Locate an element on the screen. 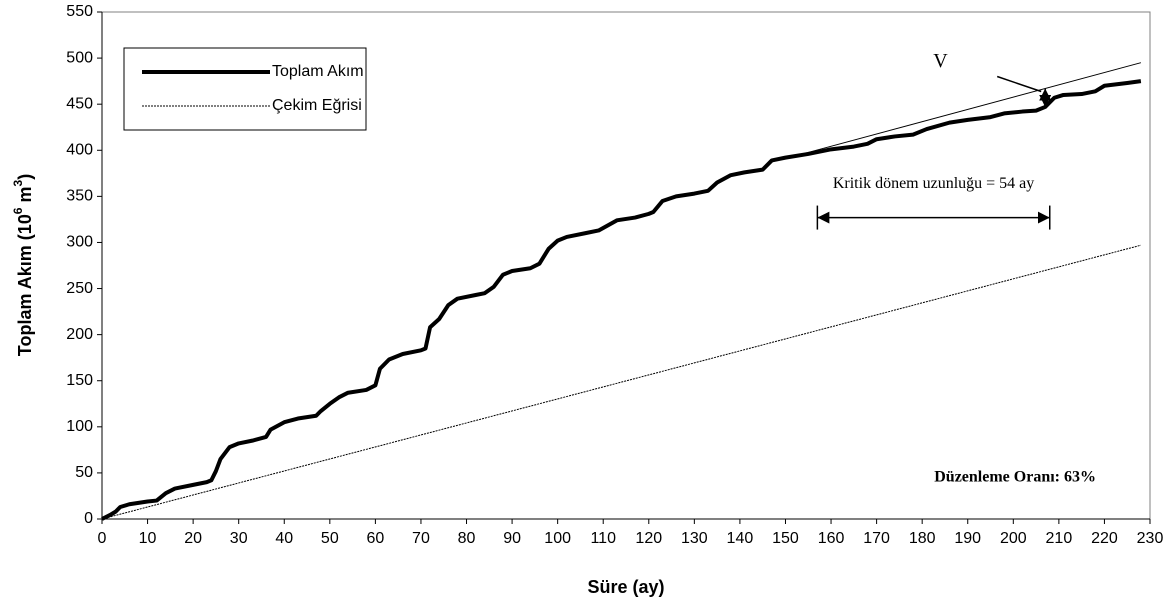 The image size is (1176, 610). x-tick-label: 230 is located at coordinates (1150, 538).